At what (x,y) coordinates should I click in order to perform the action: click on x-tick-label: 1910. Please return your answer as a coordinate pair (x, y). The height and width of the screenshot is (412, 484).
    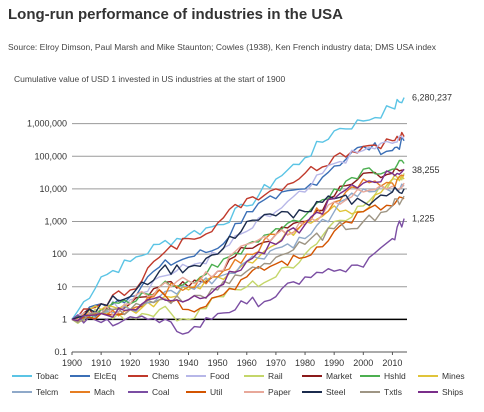
    Looking at the image, I should click on (101, 363).